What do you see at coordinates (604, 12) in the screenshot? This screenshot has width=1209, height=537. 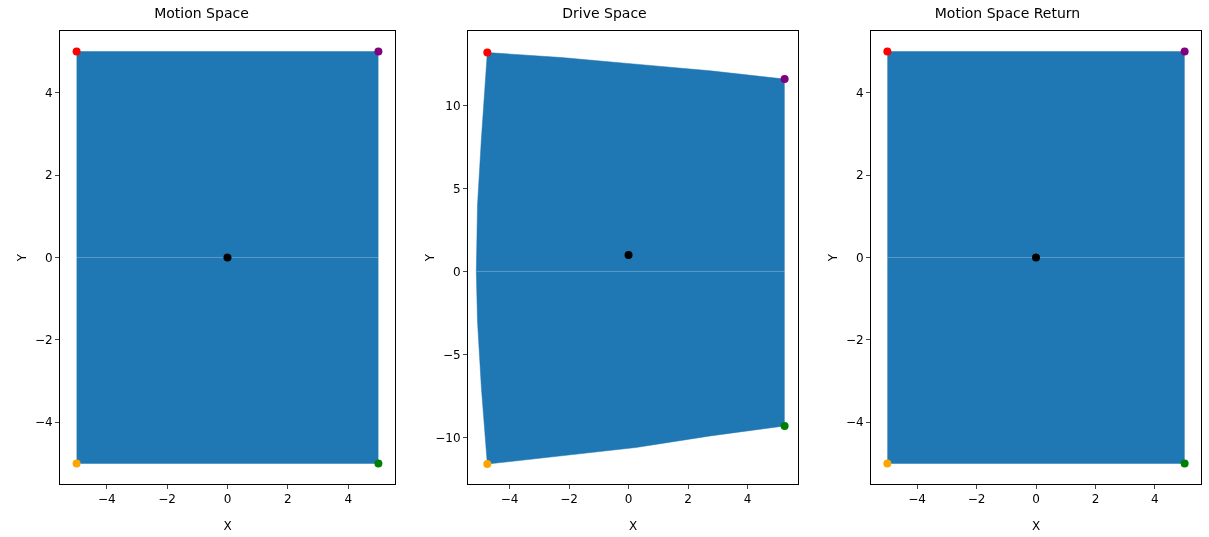 I see `chart-title: Drive Space` at bounding box center [604, 12].